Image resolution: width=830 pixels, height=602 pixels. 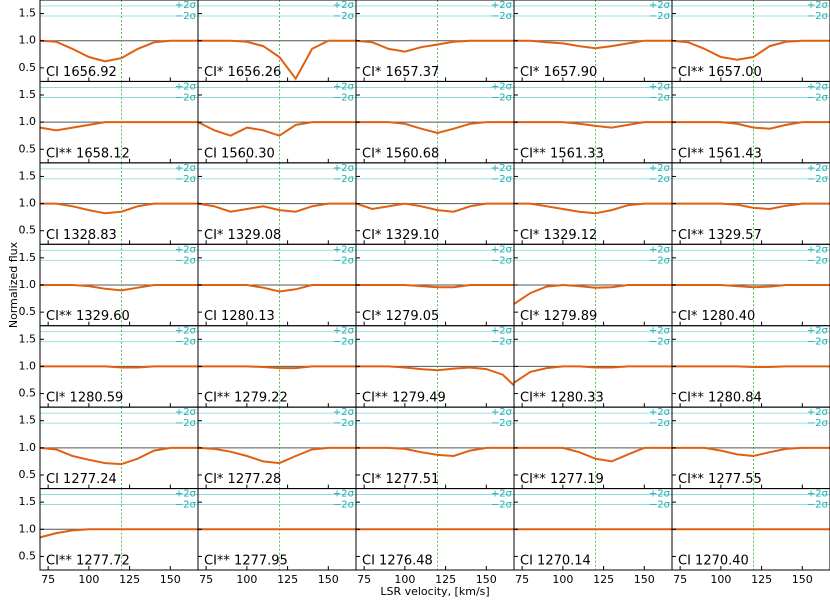 I want to click on panel-label: CI* 1277.51, so click(x=400, y=479).